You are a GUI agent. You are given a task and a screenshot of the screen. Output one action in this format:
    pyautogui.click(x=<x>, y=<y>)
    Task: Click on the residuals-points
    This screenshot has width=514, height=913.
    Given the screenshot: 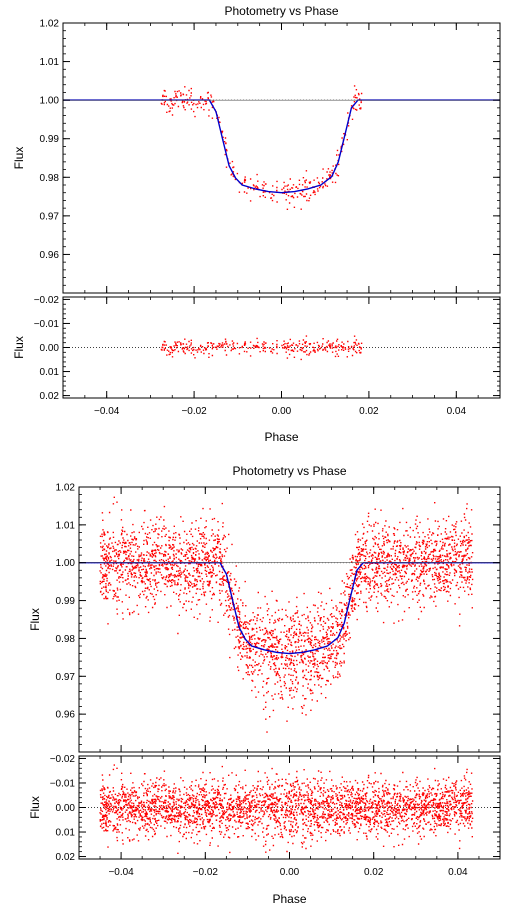 What is the action you would take?
    pyautogui.click(x=286, y=809)
    